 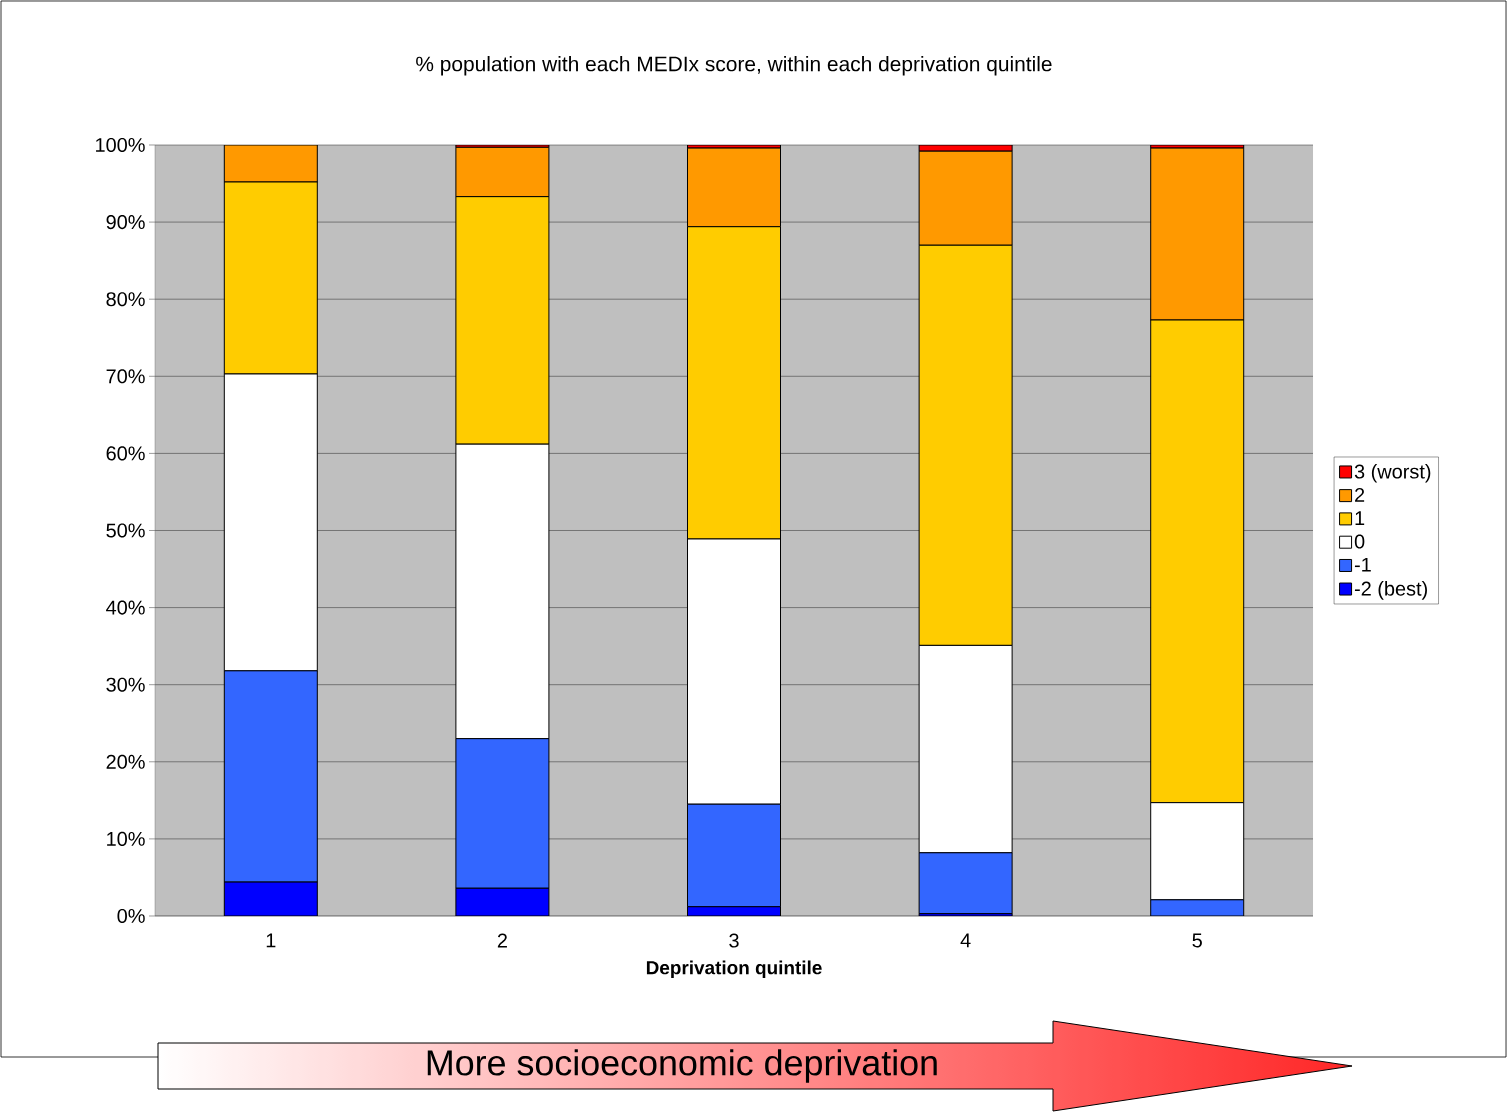 What do you see at coordinates (1390, 590) in the screenshot?
I see `legend-label: -2 (best)` at bounding box center [1390, 590].